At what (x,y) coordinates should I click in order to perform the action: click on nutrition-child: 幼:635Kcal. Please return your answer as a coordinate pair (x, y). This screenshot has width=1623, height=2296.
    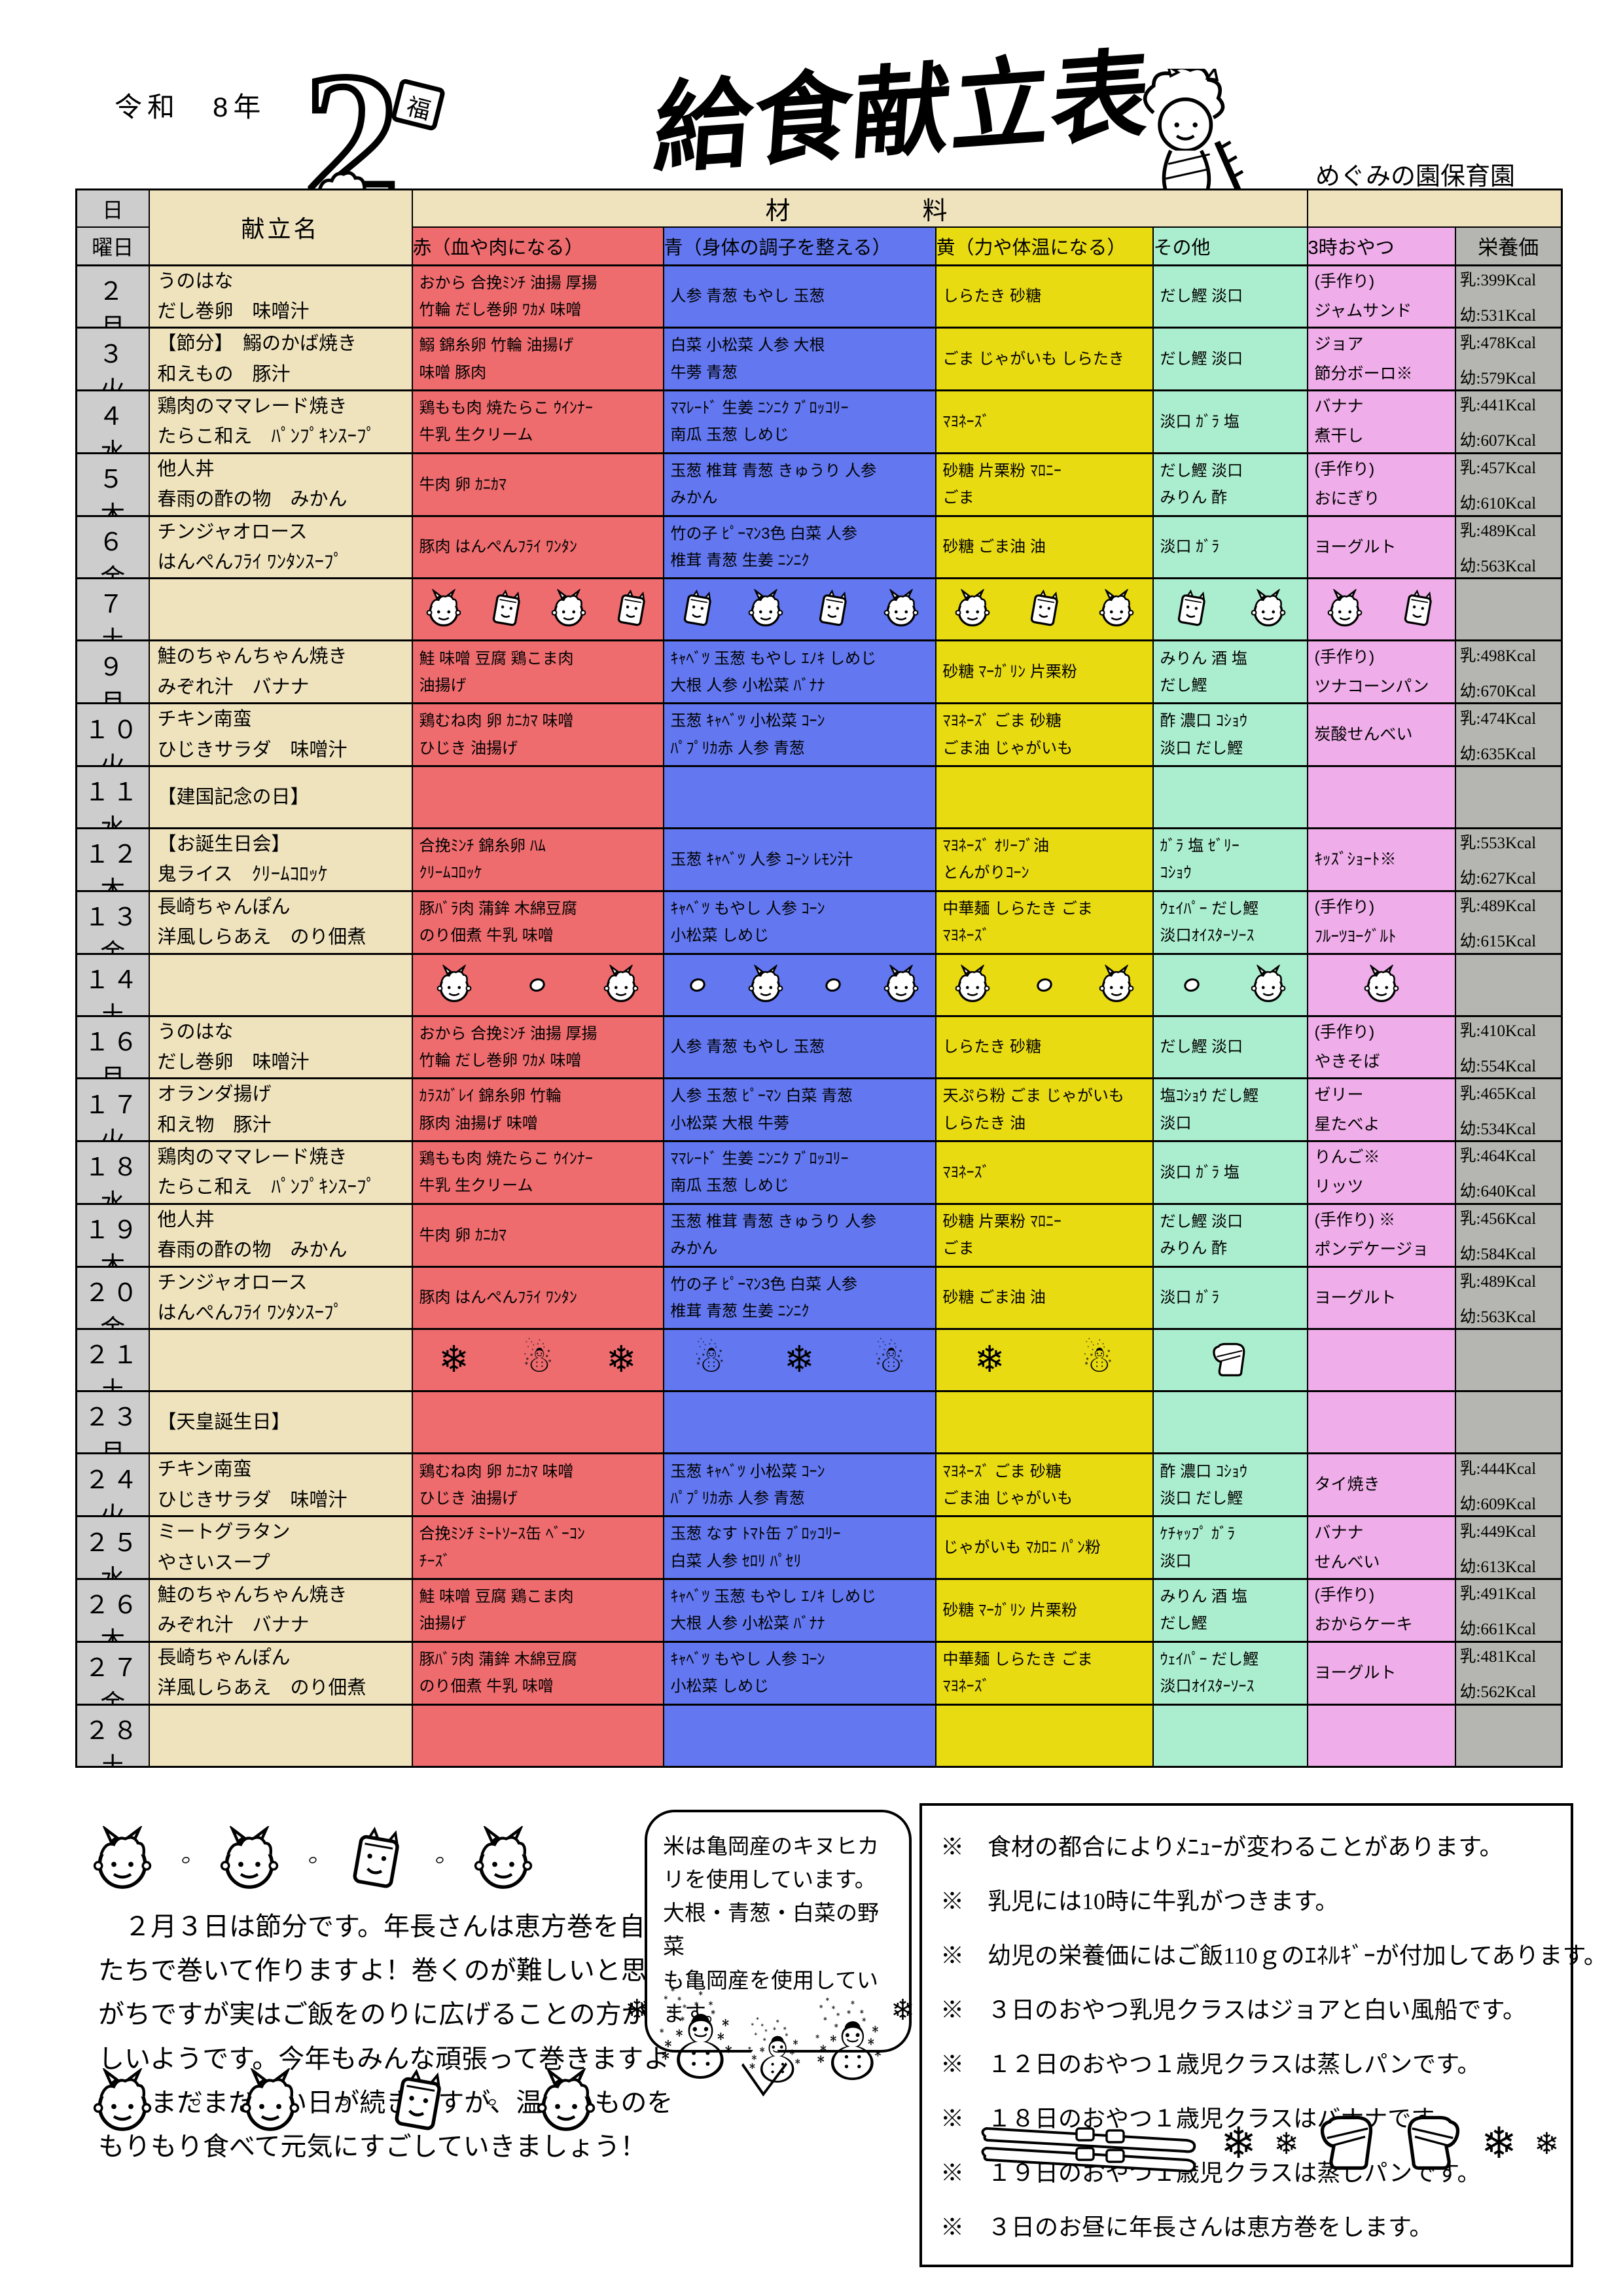
    Looking at the image, I should click on (1498, 754).